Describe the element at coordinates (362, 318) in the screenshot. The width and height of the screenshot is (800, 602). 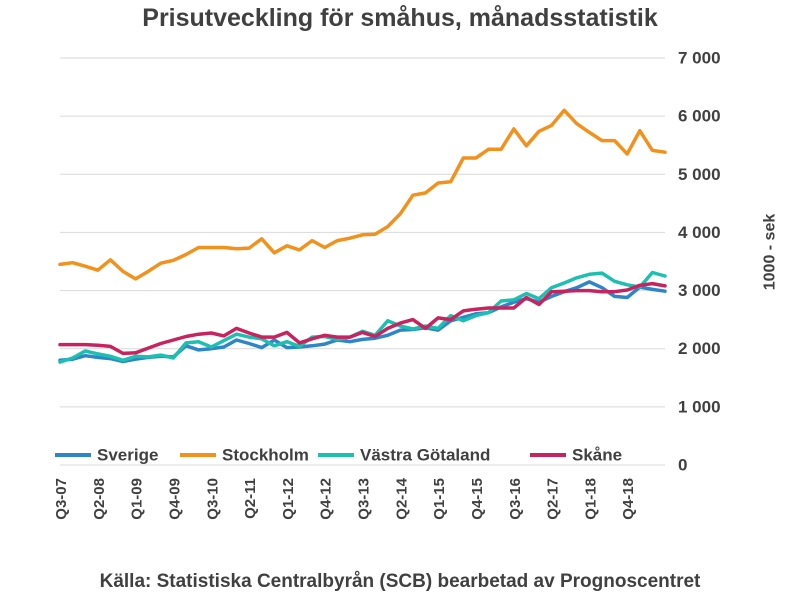
I see `series-line-sk-ne` at that location.